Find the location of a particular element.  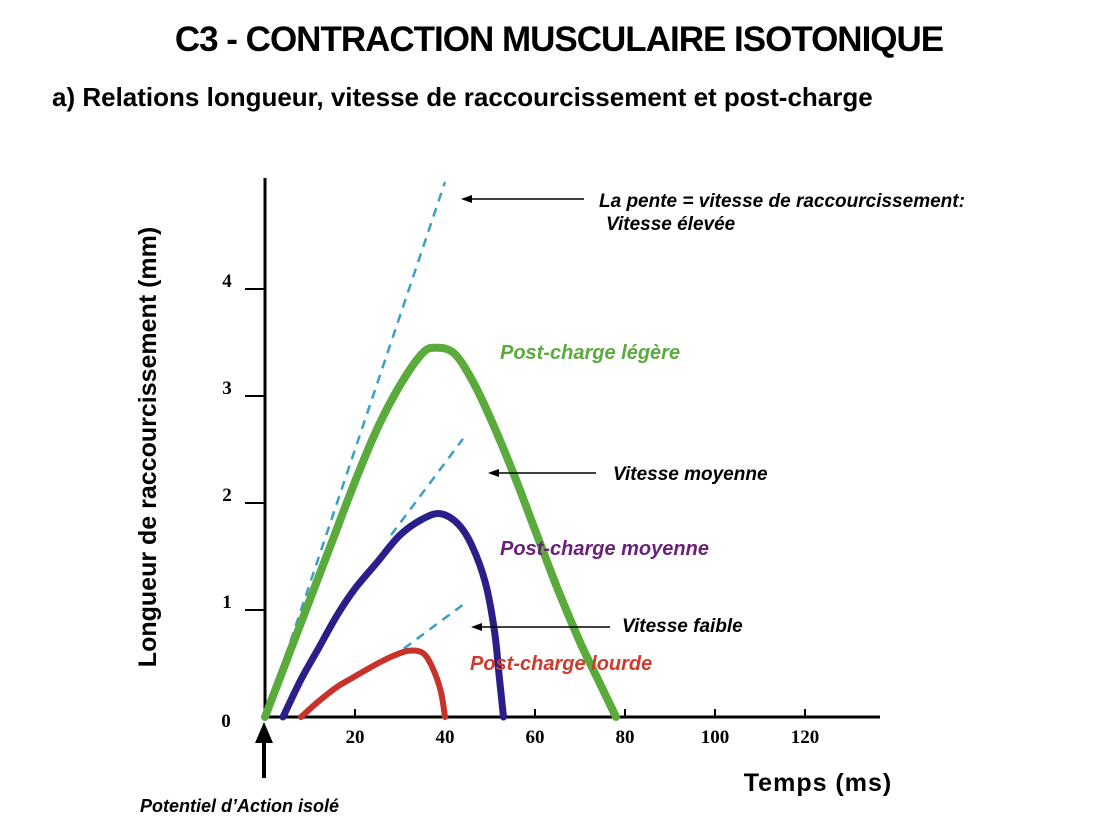

x-axis-label: Temps (ms) is located at coordinates (818, 783).